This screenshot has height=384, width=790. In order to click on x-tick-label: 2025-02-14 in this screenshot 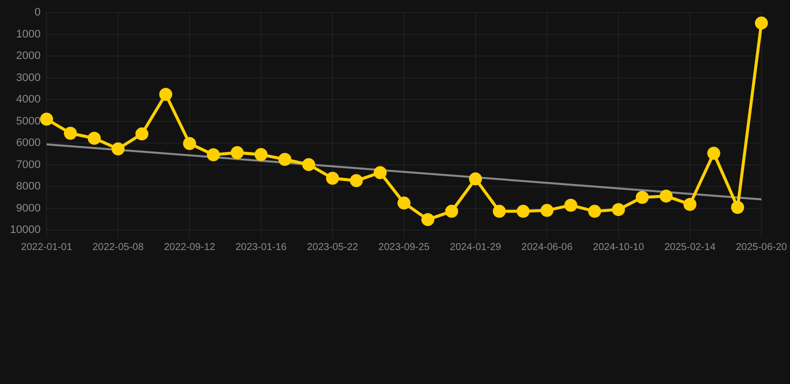, I will do `click(690, 247)`.